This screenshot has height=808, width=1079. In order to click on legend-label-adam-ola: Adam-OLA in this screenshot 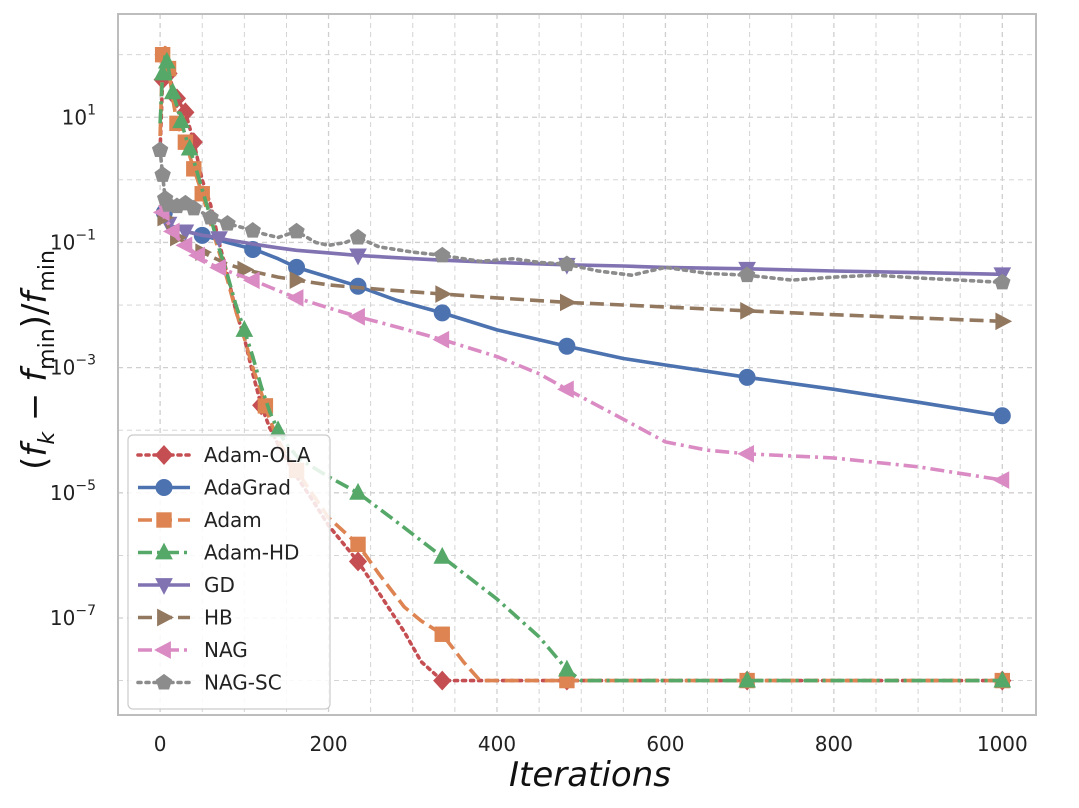, I will do `click(257, 455)`.